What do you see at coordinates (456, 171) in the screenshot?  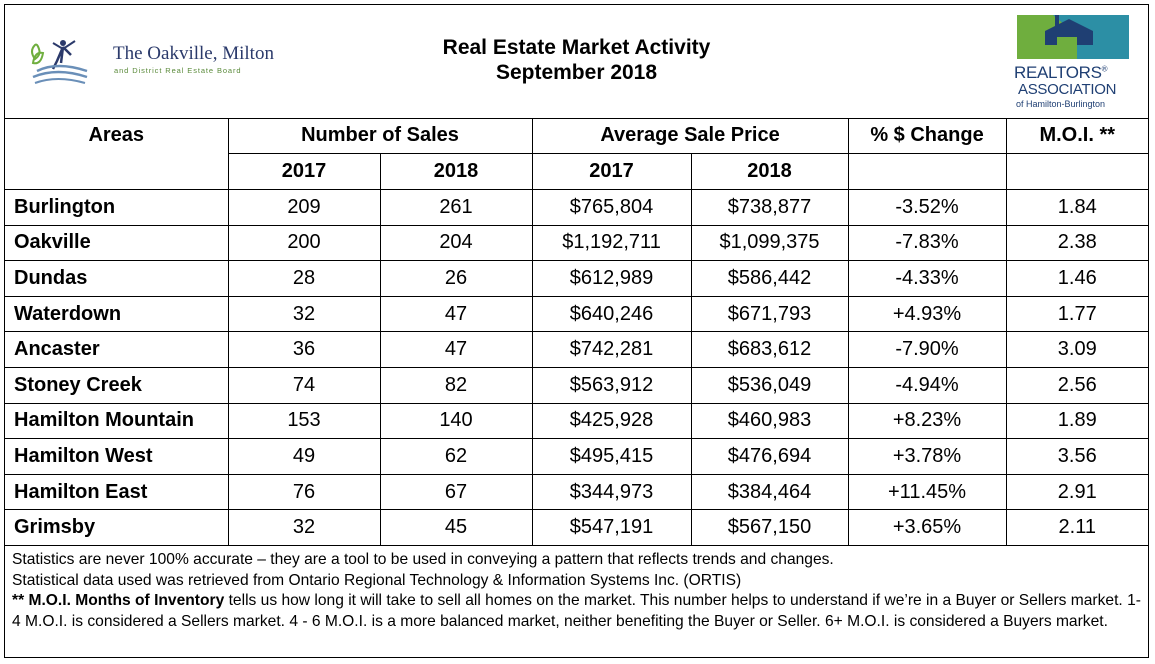 I see `col-sales-2018: 2018` at bounding box center [456, 171].